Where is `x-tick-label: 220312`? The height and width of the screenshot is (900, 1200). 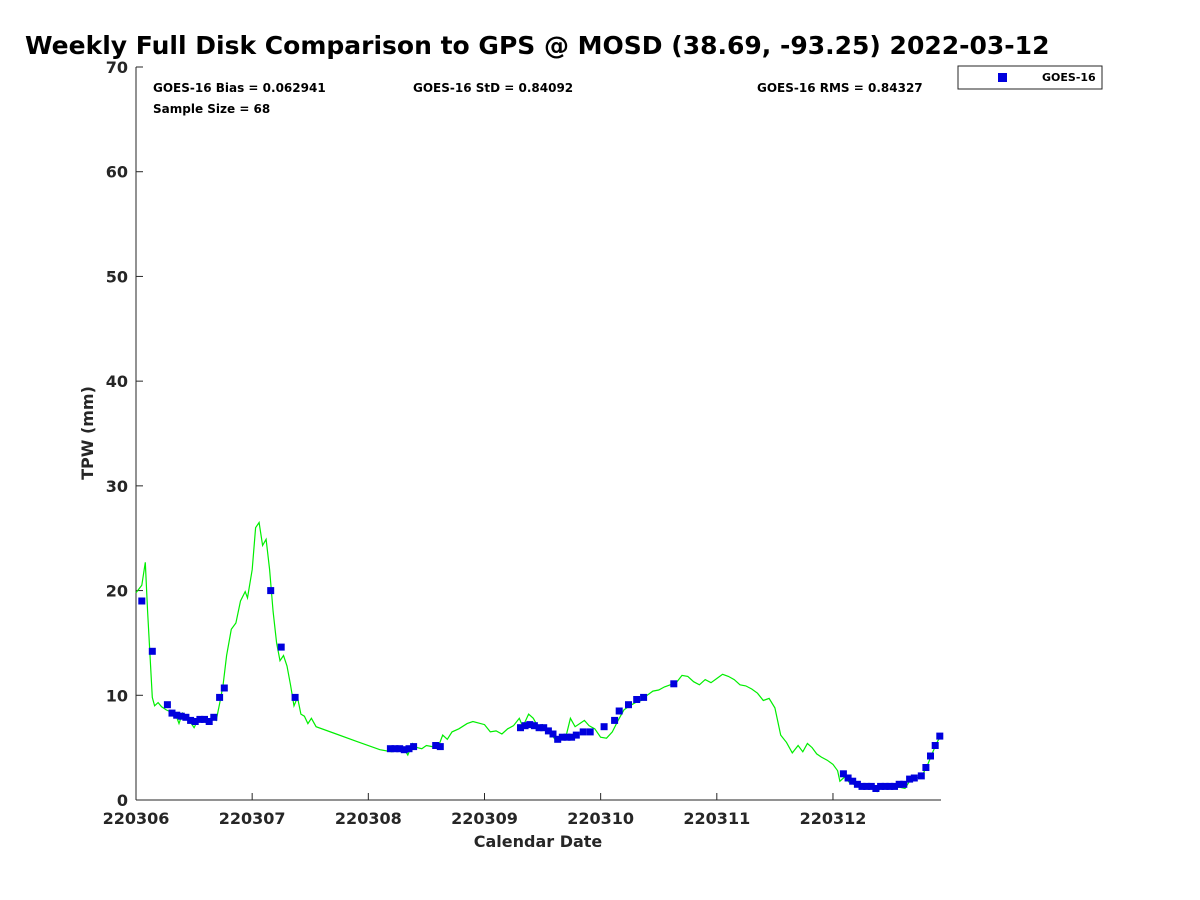 x-tick-label: 220312 is located at coordinates (833, 818).